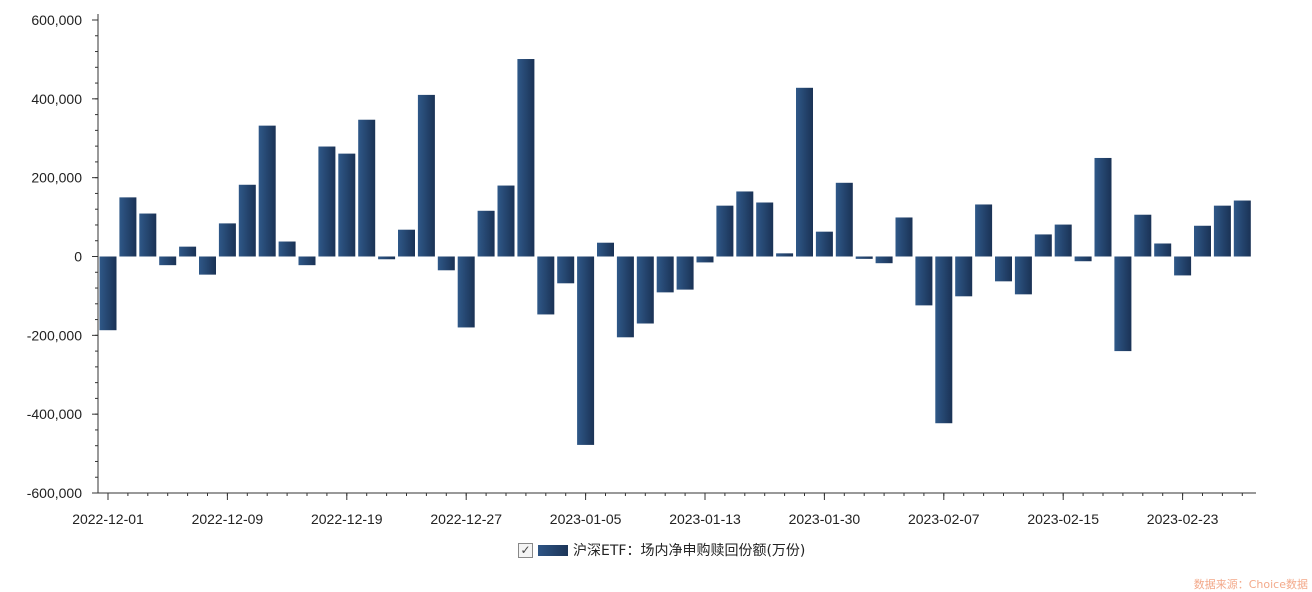 The image size is (1312, 592). What do you see at coordinates (56, 178) in the screenshot?
I see `y-tick-label: 200,000` at bounding box center [56, 178].